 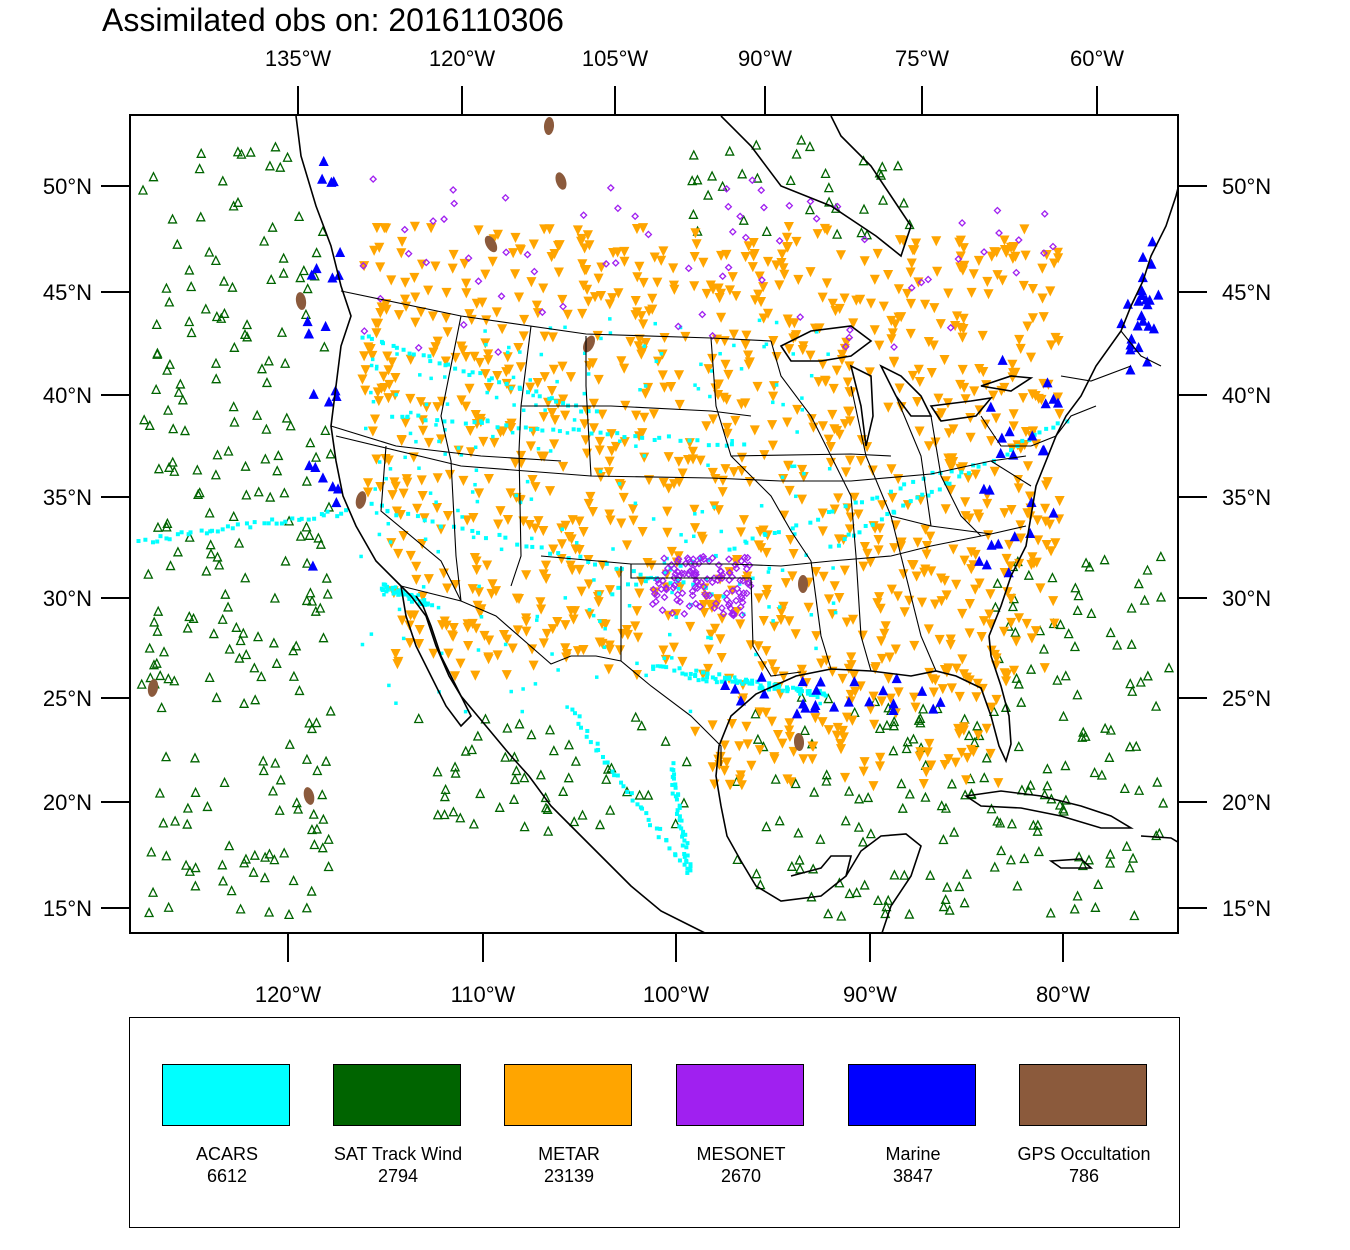 What do you see at coordinates (1246, 908) in the screenshot?
I see `right-tick-label: 15°N` at bounding box center [1246, 908].